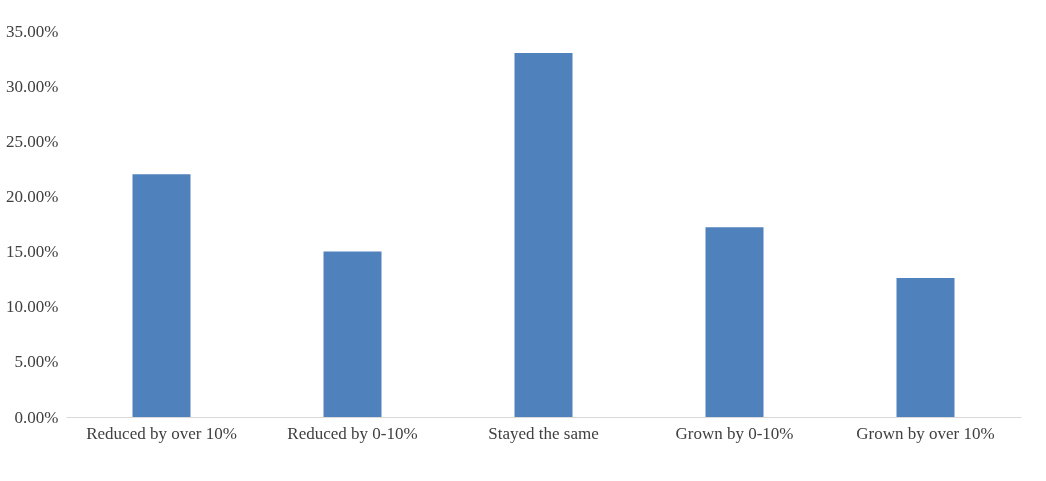  What do you see at coordinates (36, 417) in the screenshot?
I see `y-tick-label: 0.00%` at bounding box center [36, 417].